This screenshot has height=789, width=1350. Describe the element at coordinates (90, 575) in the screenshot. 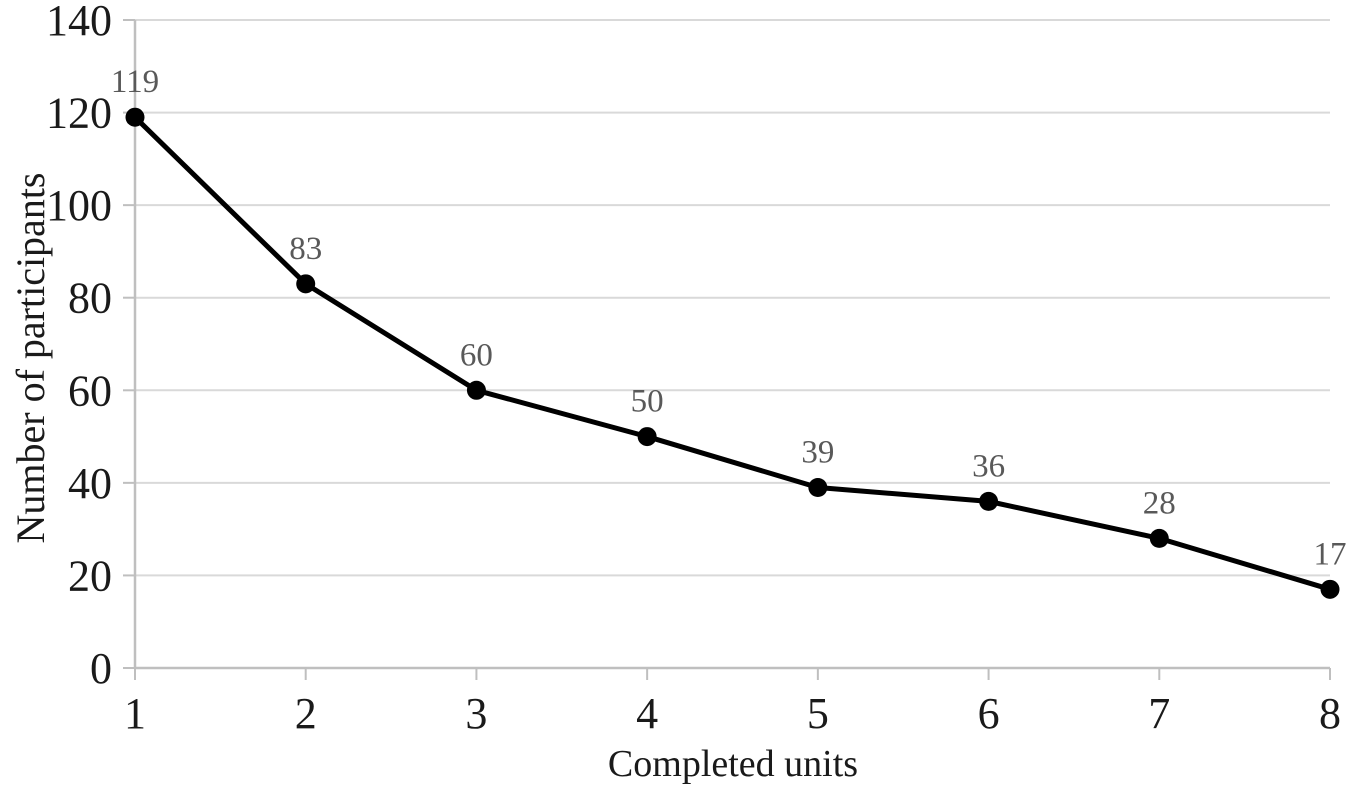

I see `y-tick-label: 20` at that location.